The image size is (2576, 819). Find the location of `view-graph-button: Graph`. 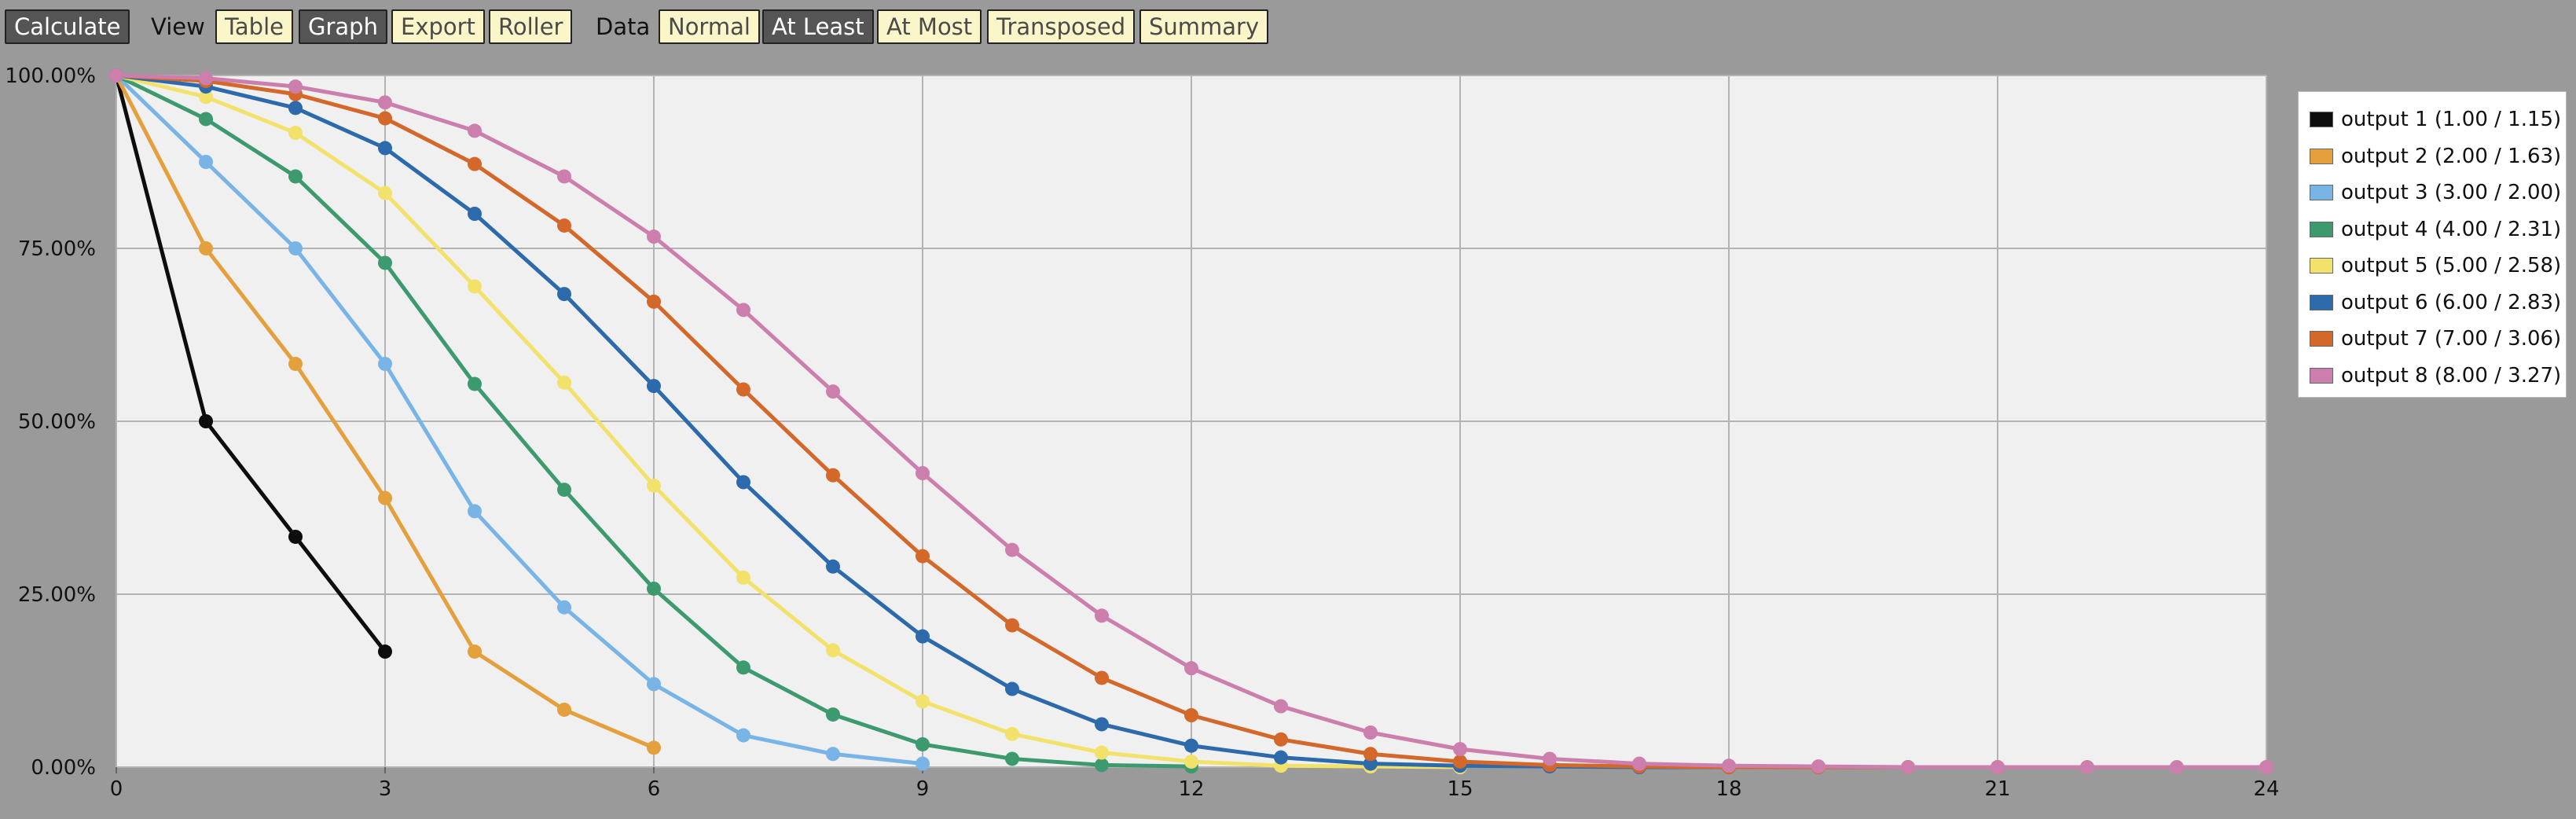

view-graph-button: Graph is located at coordinates (343, 26).